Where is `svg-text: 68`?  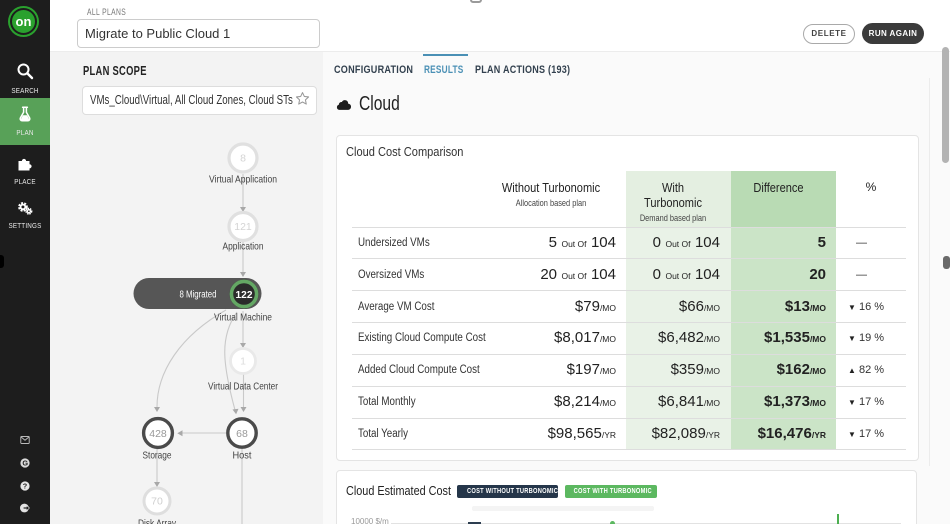 svg-text: 68 is located at coordinates (242, 434).